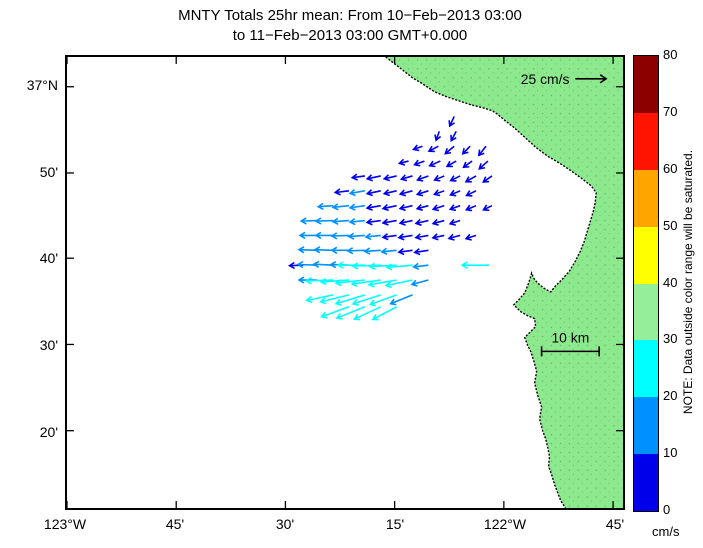 This screenshot has height=548, width=703. I want to click on colorbar-unit: cm/s, so click(666, 531).